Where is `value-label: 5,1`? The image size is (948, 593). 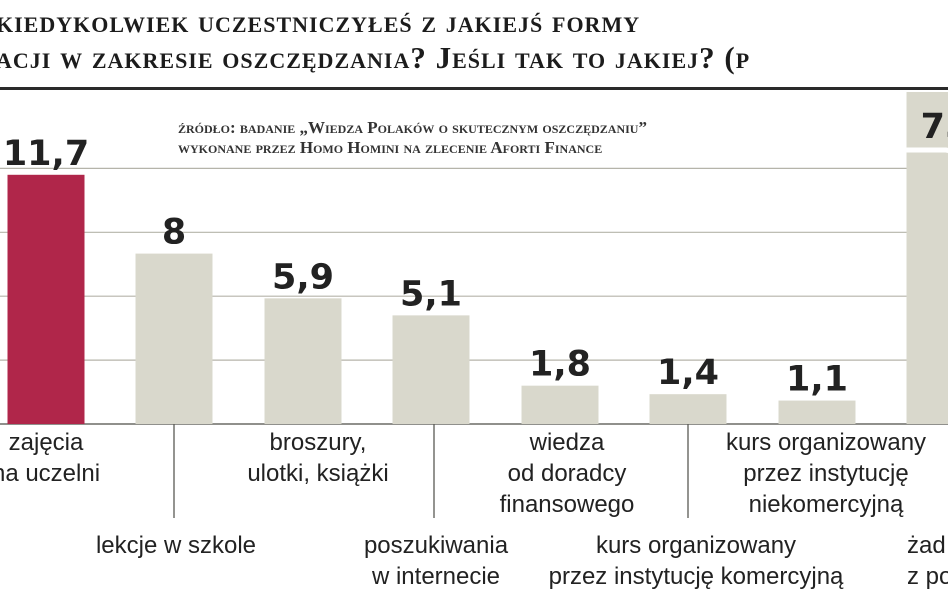 value-label: 5,1 is located at coordinates (431, 294).